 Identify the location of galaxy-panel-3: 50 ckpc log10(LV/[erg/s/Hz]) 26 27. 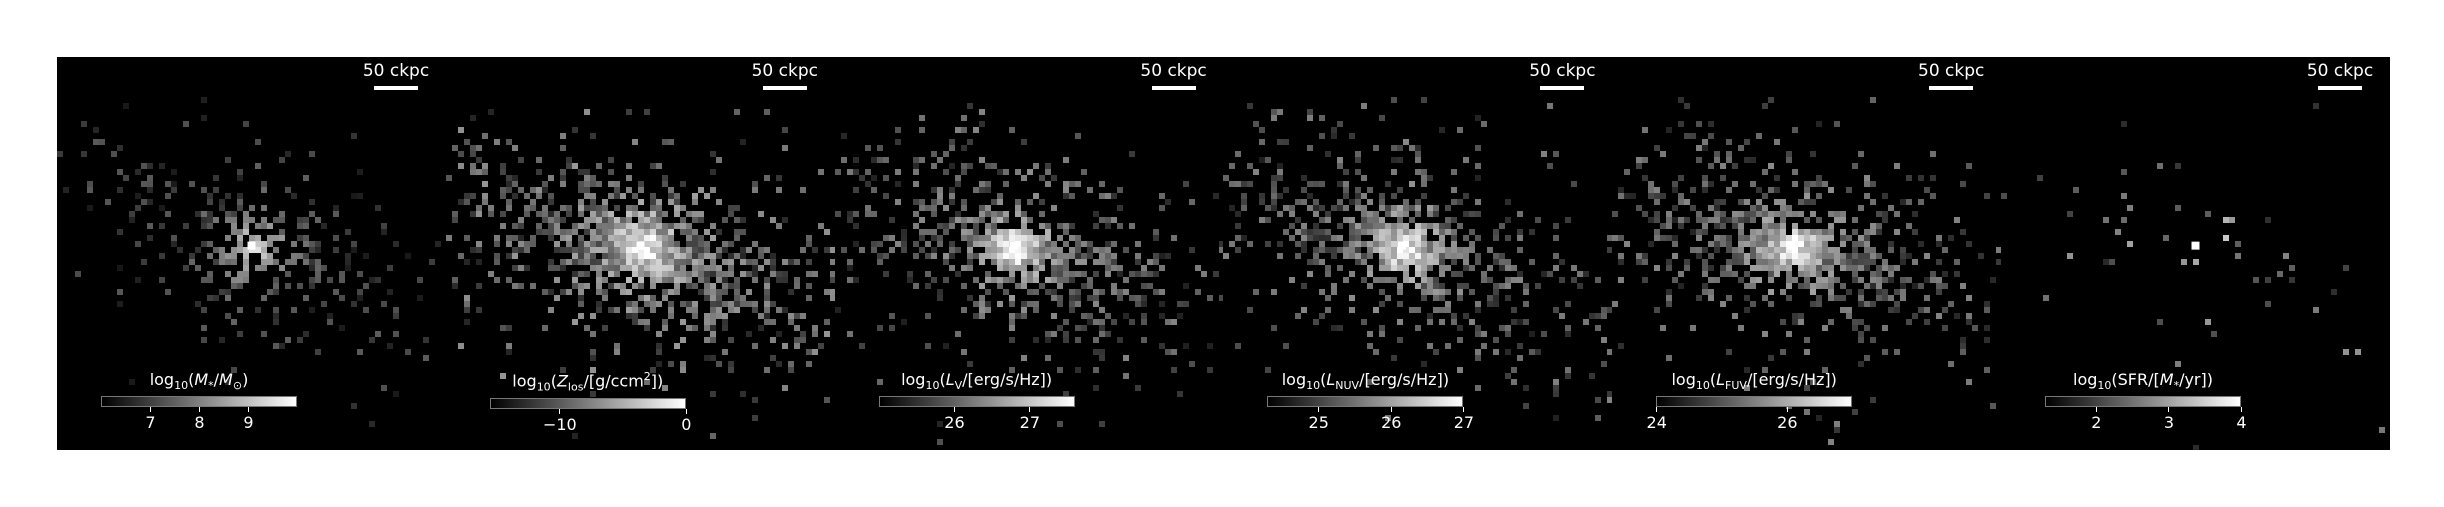
(1029, 253).